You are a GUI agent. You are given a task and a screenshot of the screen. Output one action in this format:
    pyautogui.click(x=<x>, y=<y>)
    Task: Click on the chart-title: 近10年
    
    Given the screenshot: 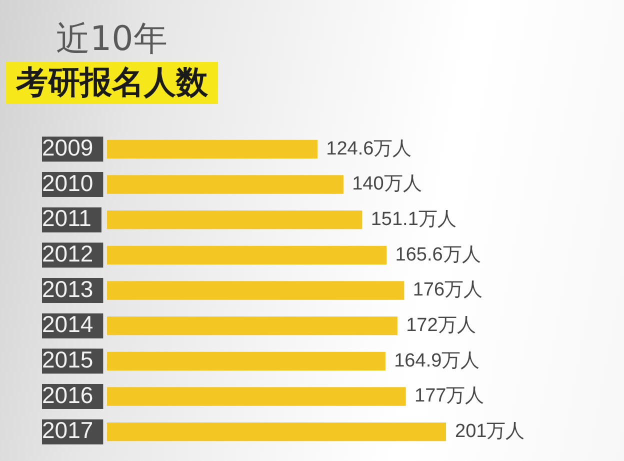 What is the action you would take?
    pyautogui.click(x=112, y=39)
    